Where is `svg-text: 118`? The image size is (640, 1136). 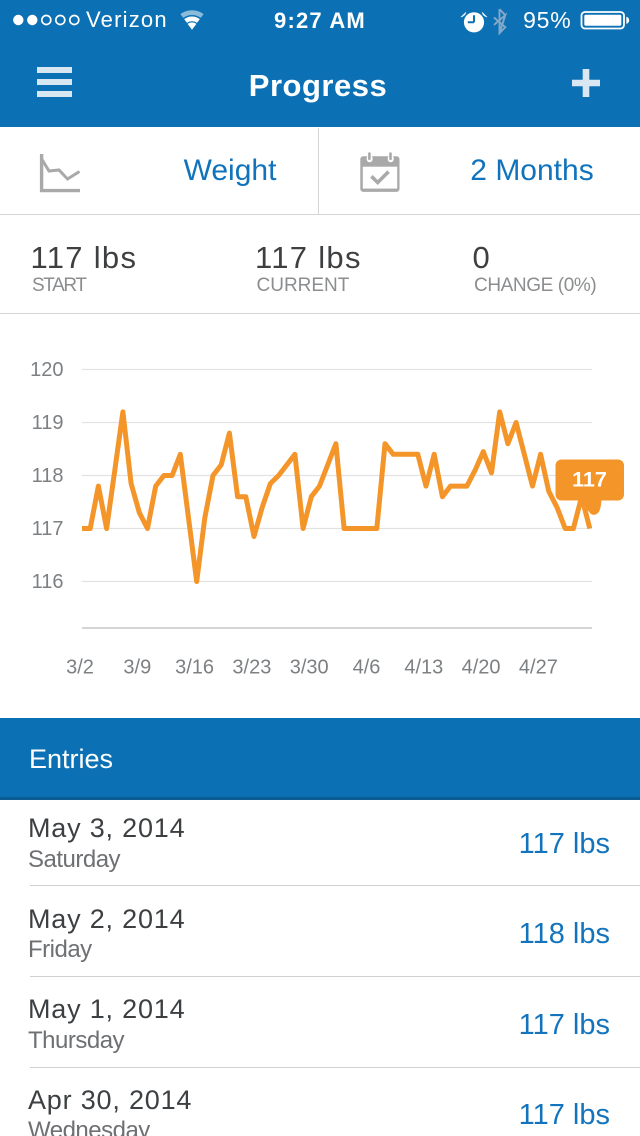
svg-text: 118 is located at coordinates (48, 476).